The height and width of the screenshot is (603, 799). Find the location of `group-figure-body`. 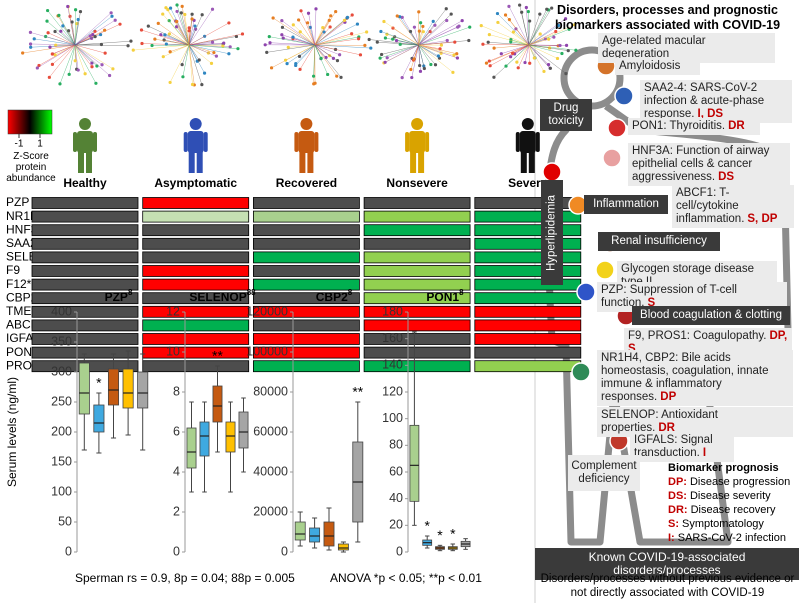

group-figure-body is located at coordinates (417, 142).